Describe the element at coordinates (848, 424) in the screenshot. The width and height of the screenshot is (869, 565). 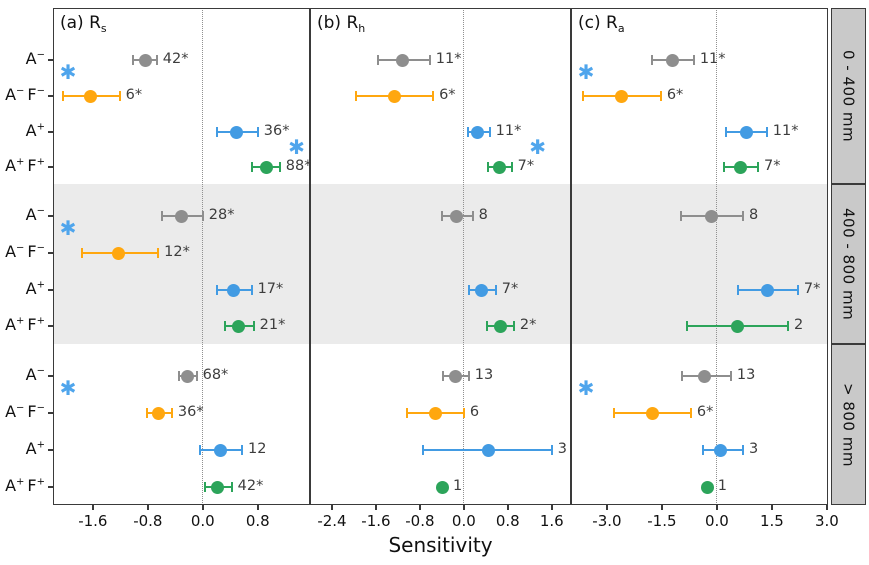
I see `facet-strip: > 800 mm` at that location.